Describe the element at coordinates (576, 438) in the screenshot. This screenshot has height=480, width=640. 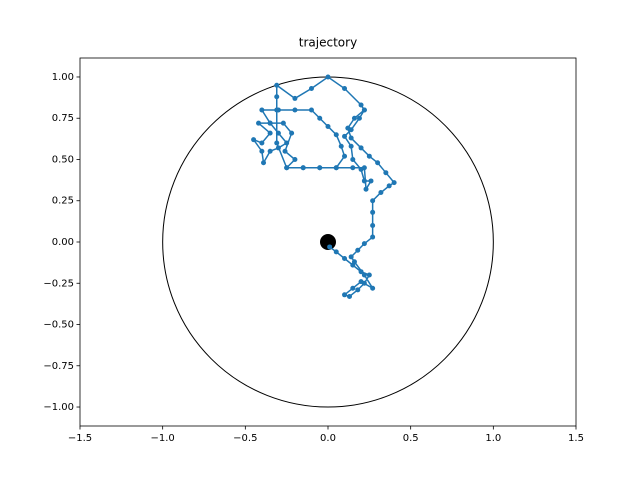
I see `x-tick-label: 1.5` at that location.